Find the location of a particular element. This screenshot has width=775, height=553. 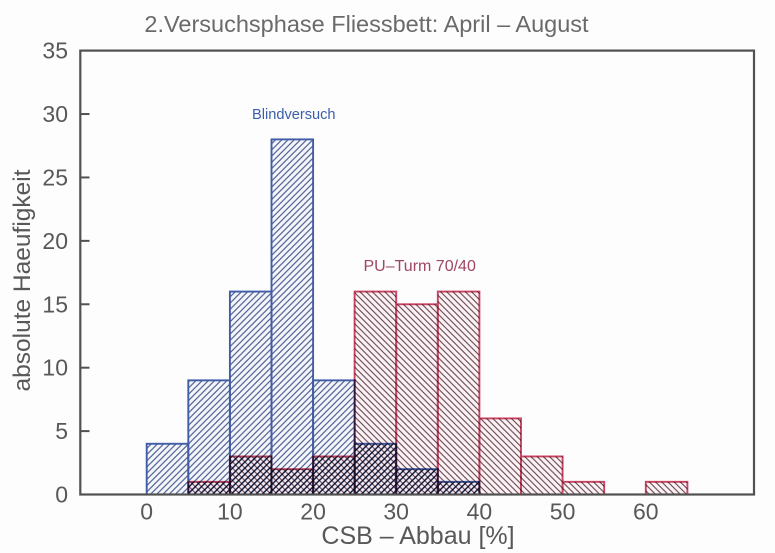

svg-text: 60 is located at coordinates (646, 512).